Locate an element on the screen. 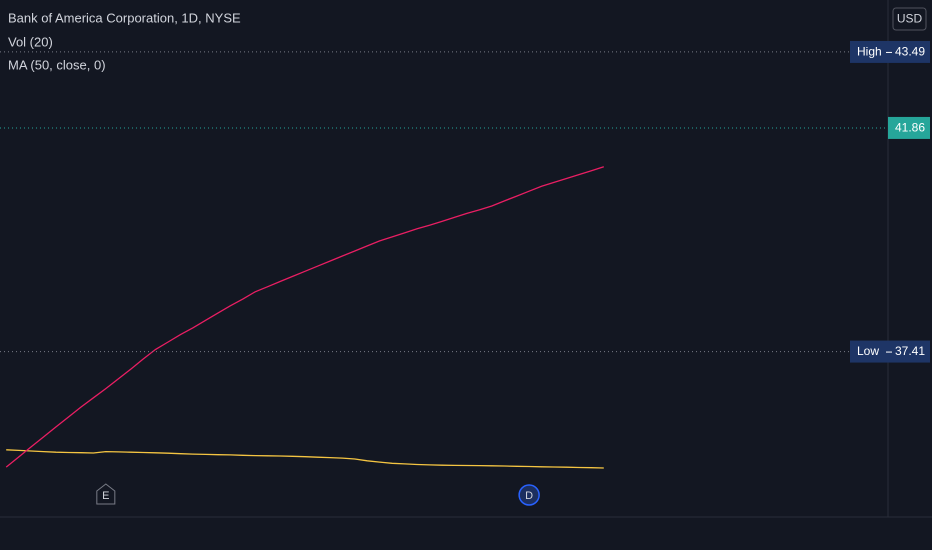 This screenshot has height=550, width=932. last-price-box is located at coordinates (909, 127).